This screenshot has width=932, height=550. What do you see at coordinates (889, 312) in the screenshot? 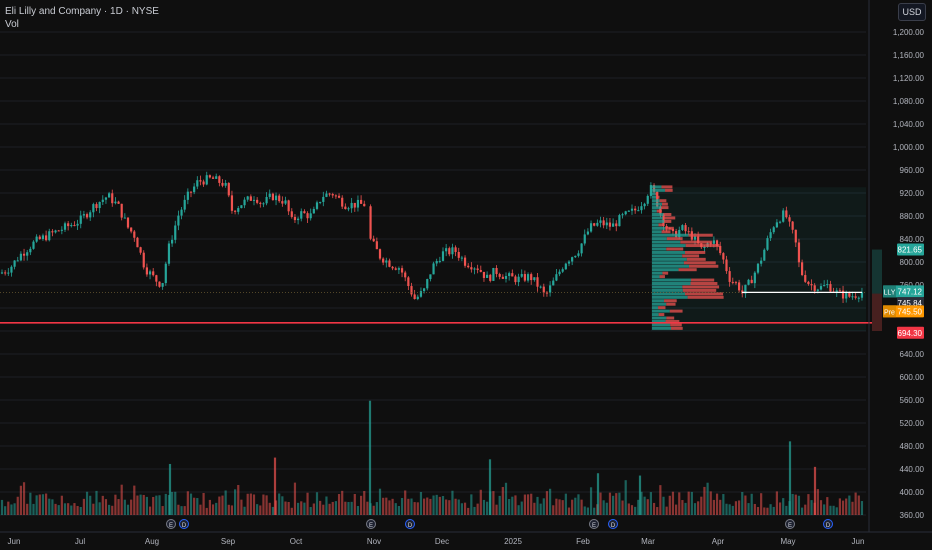
I see `price-tag-text: Pre` at bounding box center [889, 312].